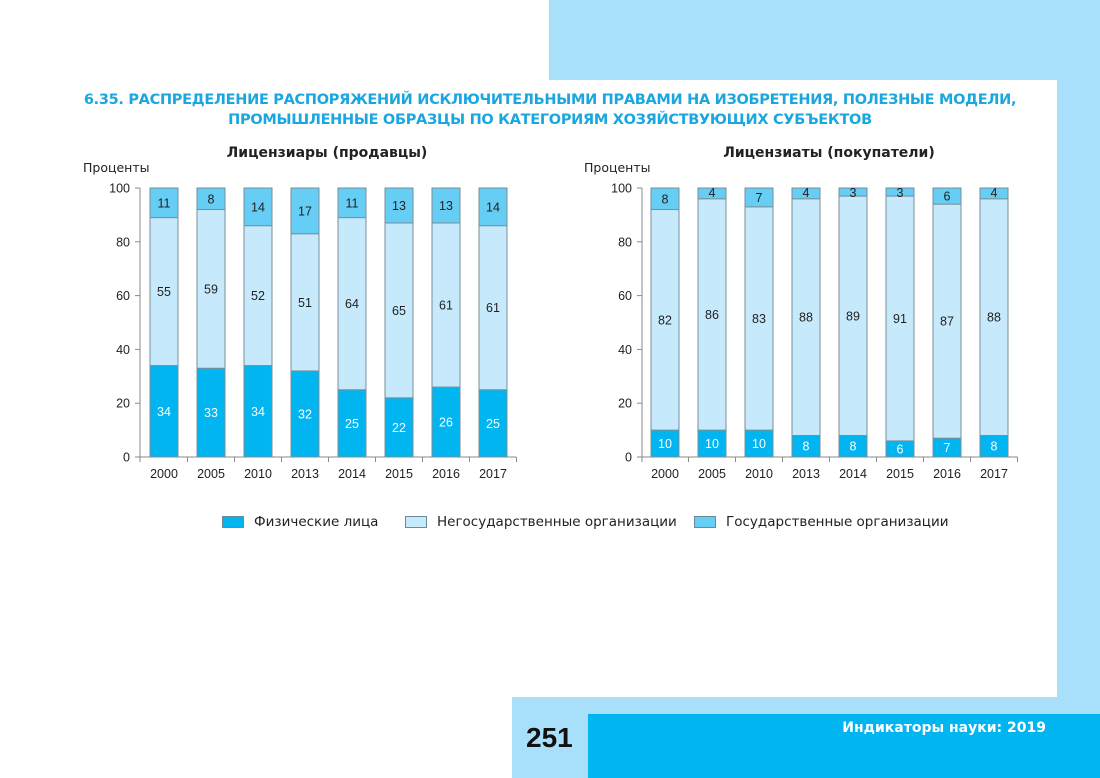 This screenshot has height=778, width=1100. I want to click on footer-band, so click(844, 746).